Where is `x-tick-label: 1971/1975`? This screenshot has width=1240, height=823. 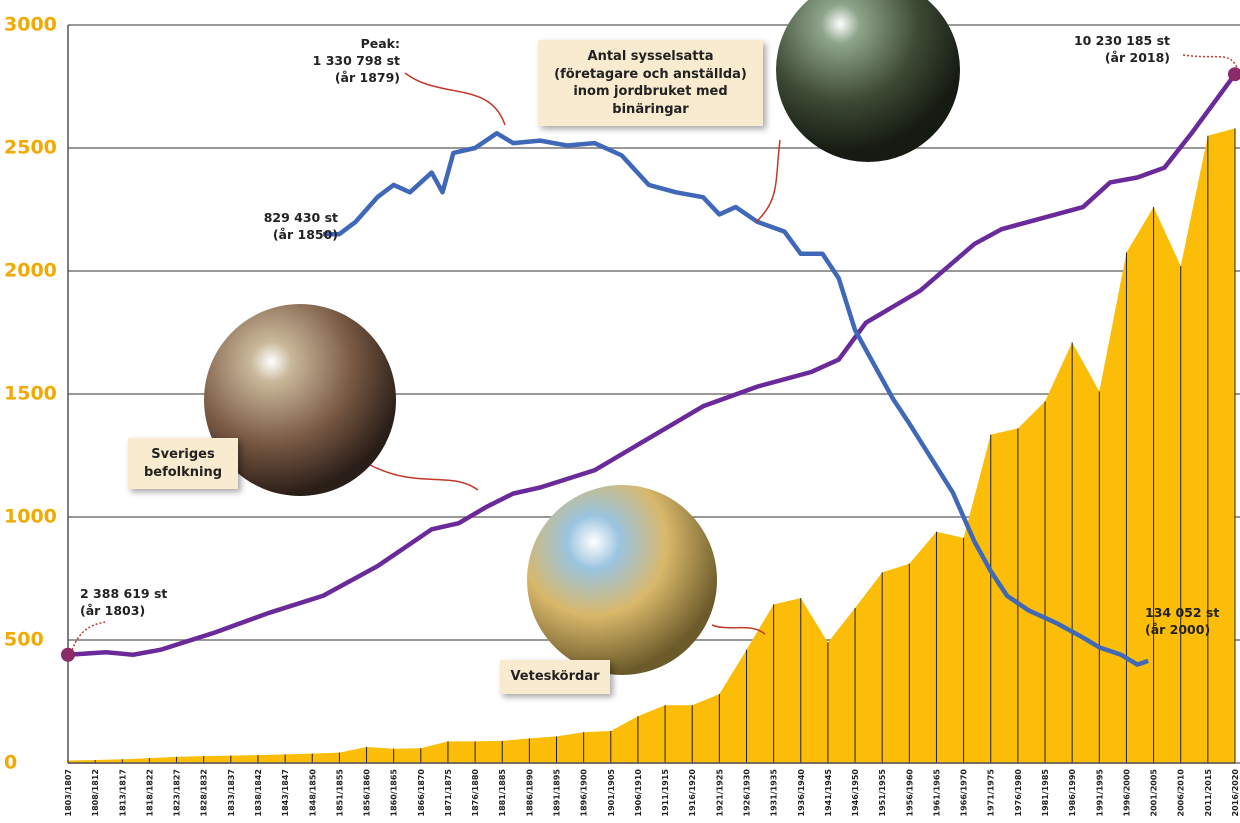
x-tick-label: 1971/1975 is located at coordinates (991, 793).